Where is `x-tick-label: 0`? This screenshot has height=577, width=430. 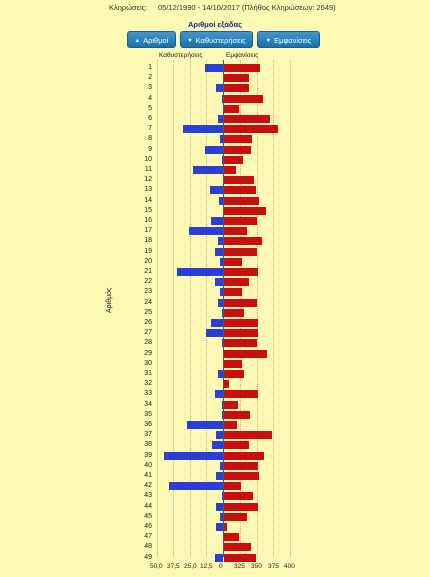
x-tick-label: 0 is located at coordinates (221, 566).